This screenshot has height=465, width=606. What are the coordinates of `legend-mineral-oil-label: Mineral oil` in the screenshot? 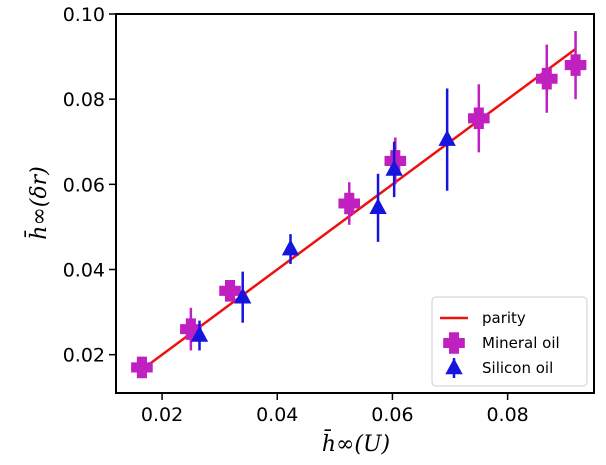 It's located at (521, 343).